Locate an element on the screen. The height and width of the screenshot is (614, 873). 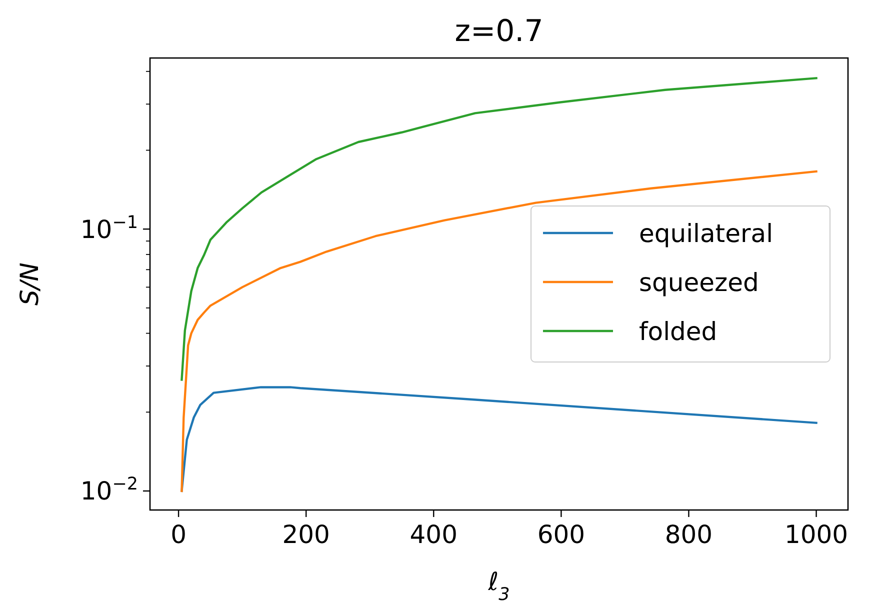
x-tick-label: 200 is located at coordinates (306, 534).